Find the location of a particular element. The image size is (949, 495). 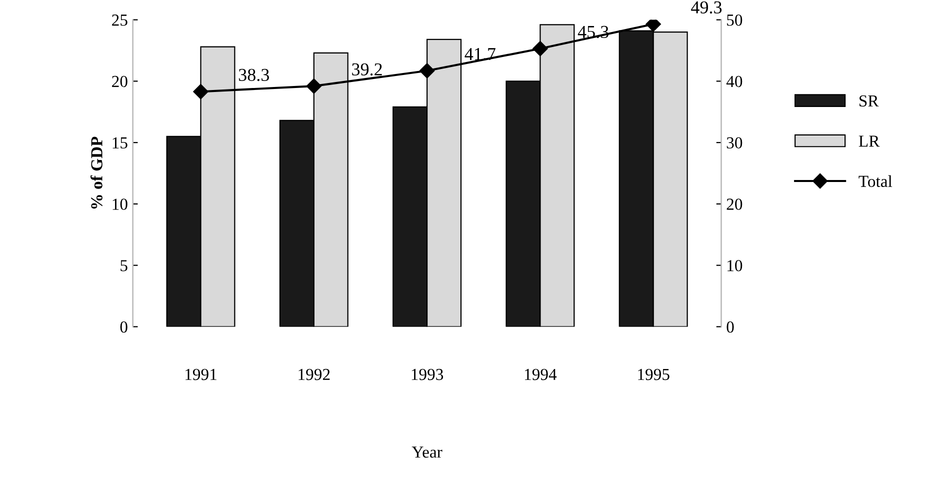

y2-tick-label: 0 is located at coordinates (730, 327).